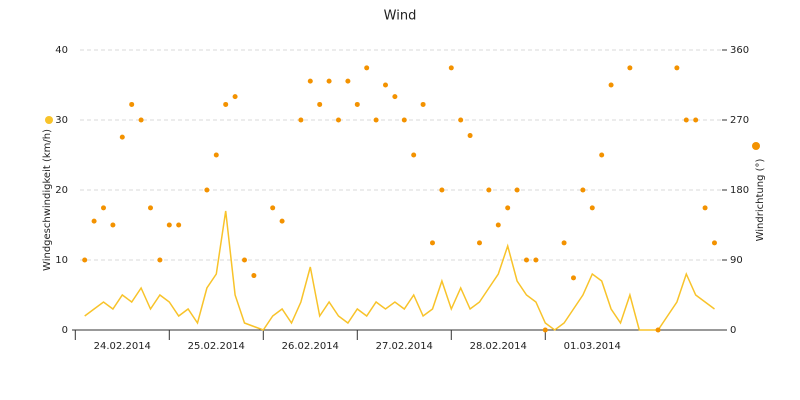  I want to click on x-tick-label: 28.02.2014, so click(498, 346).